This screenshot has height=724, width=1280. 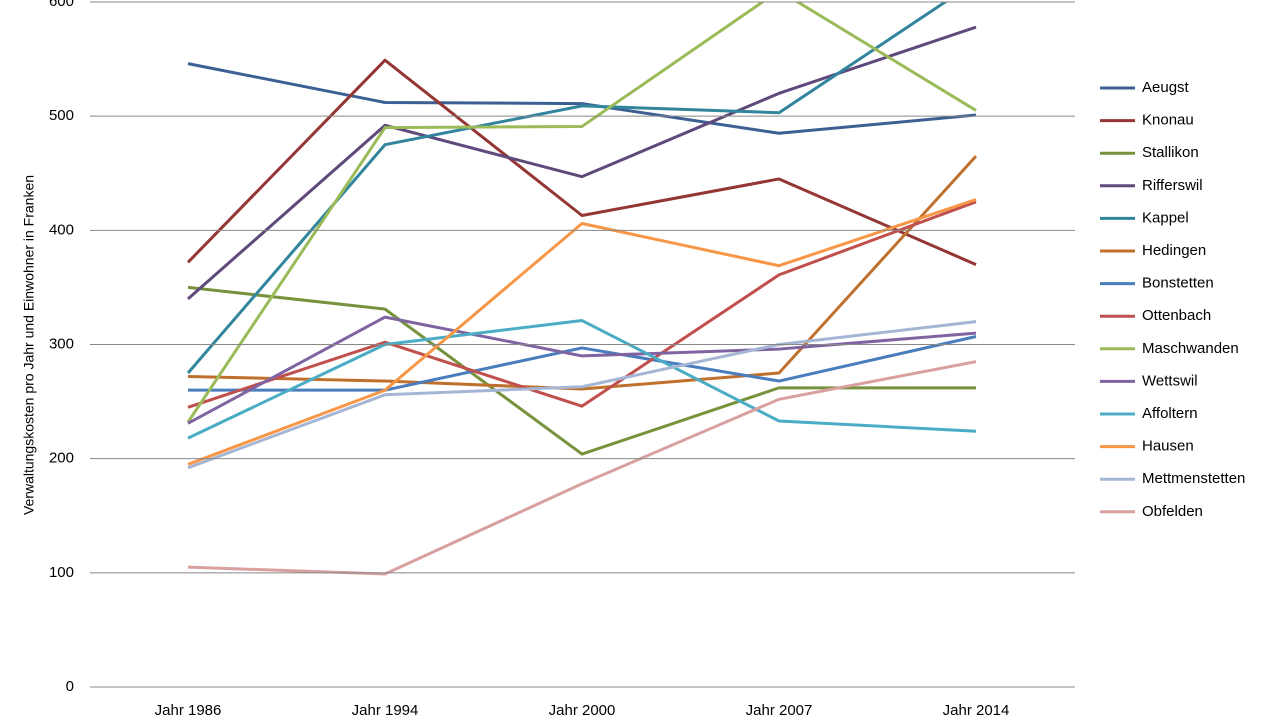 What do you see at coordinates (188, 710) in the screenshot?
I see `x-tick-label: Jahr 1986` at bounding box center [188, 710].